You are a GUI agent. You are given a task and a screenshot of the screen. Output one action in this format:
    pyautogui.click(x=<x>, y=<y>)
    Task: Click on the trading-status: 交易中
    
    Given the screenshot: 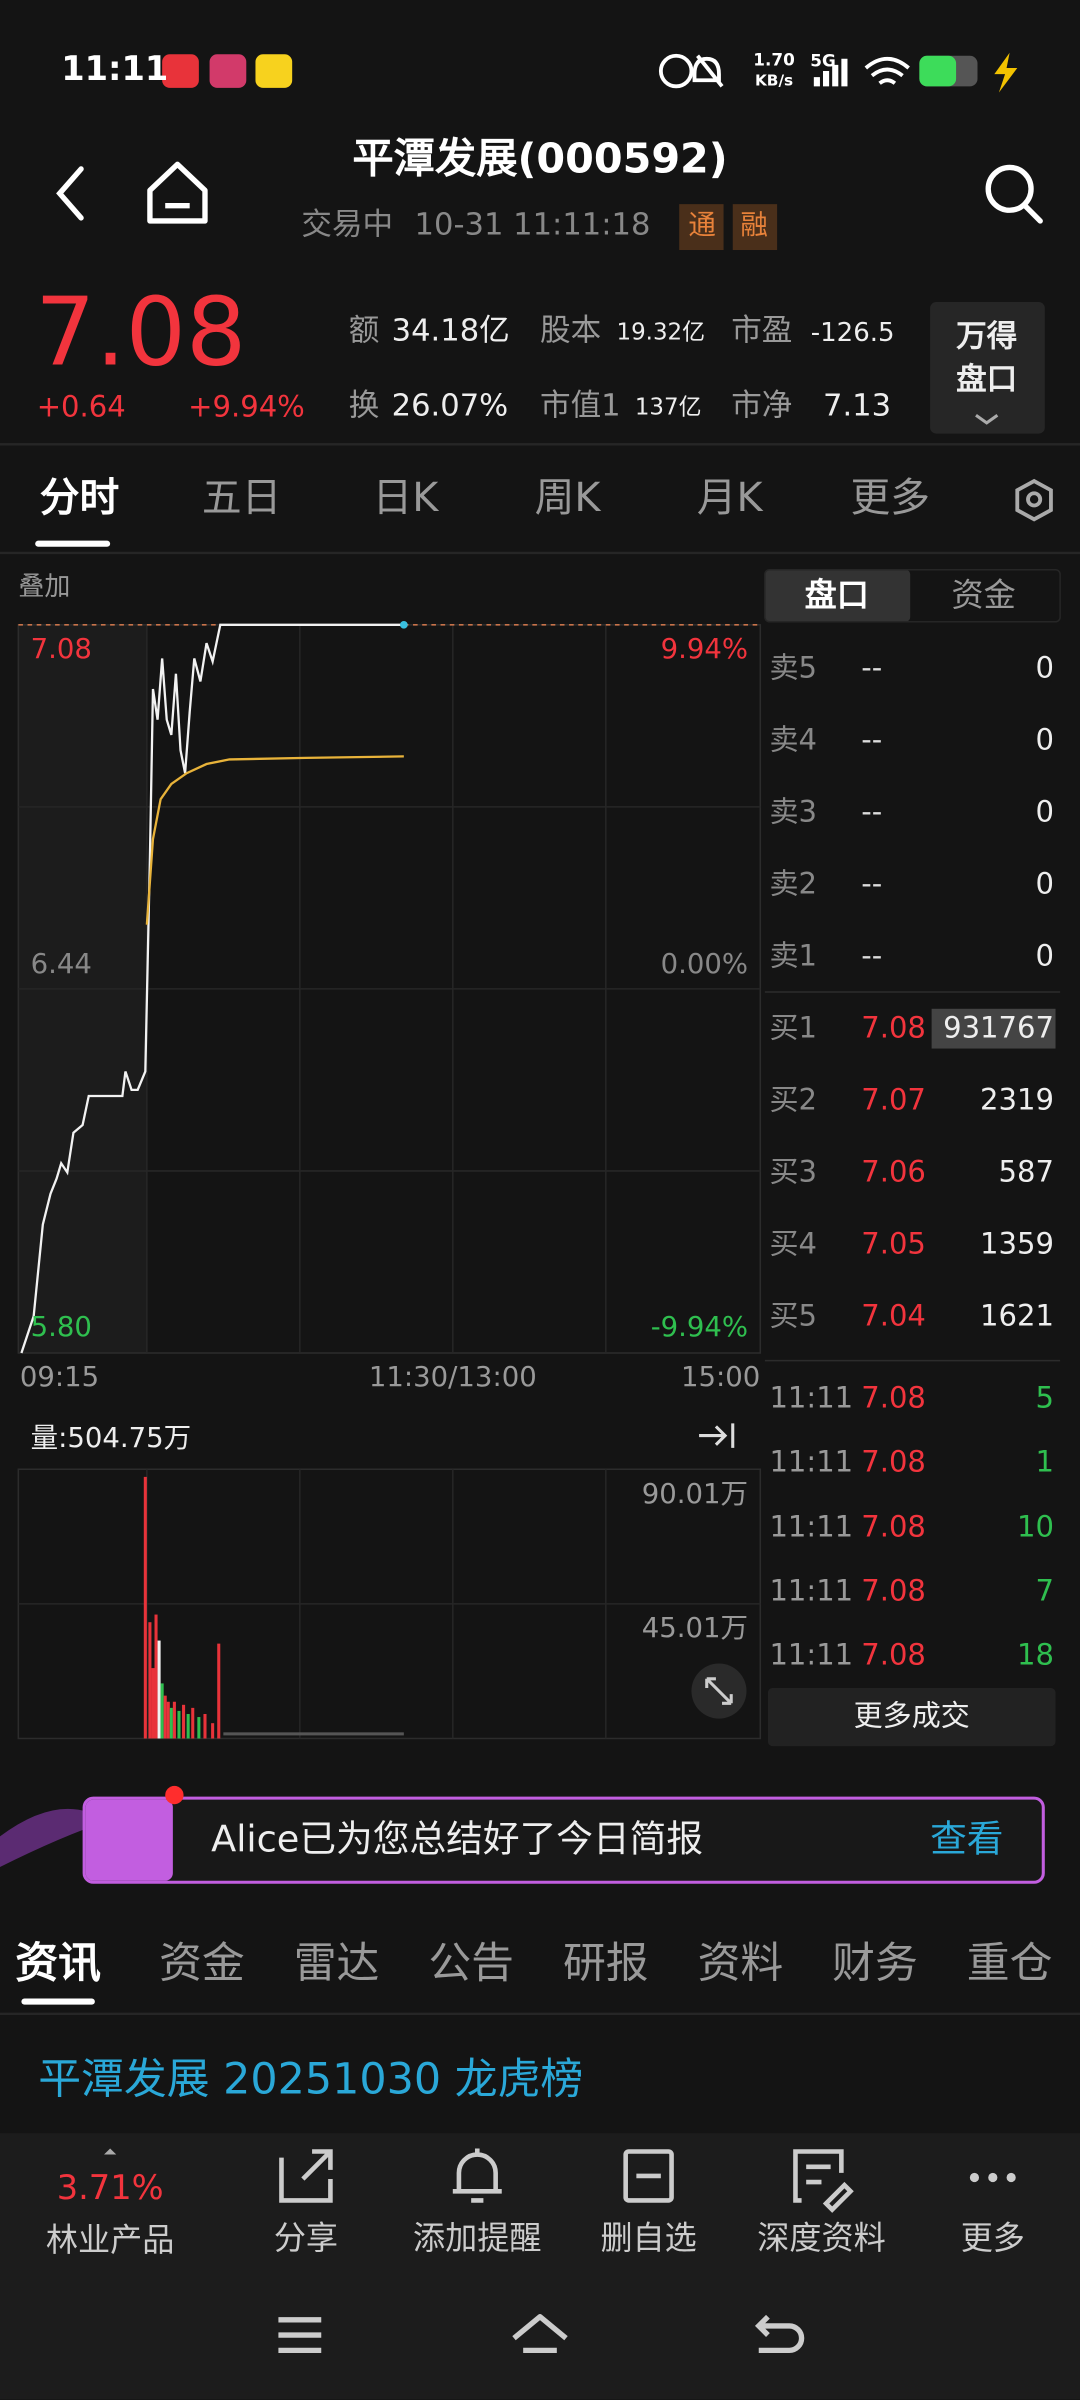 What is the action you would take?
    pyautogui.click(x=347, y=226)
    